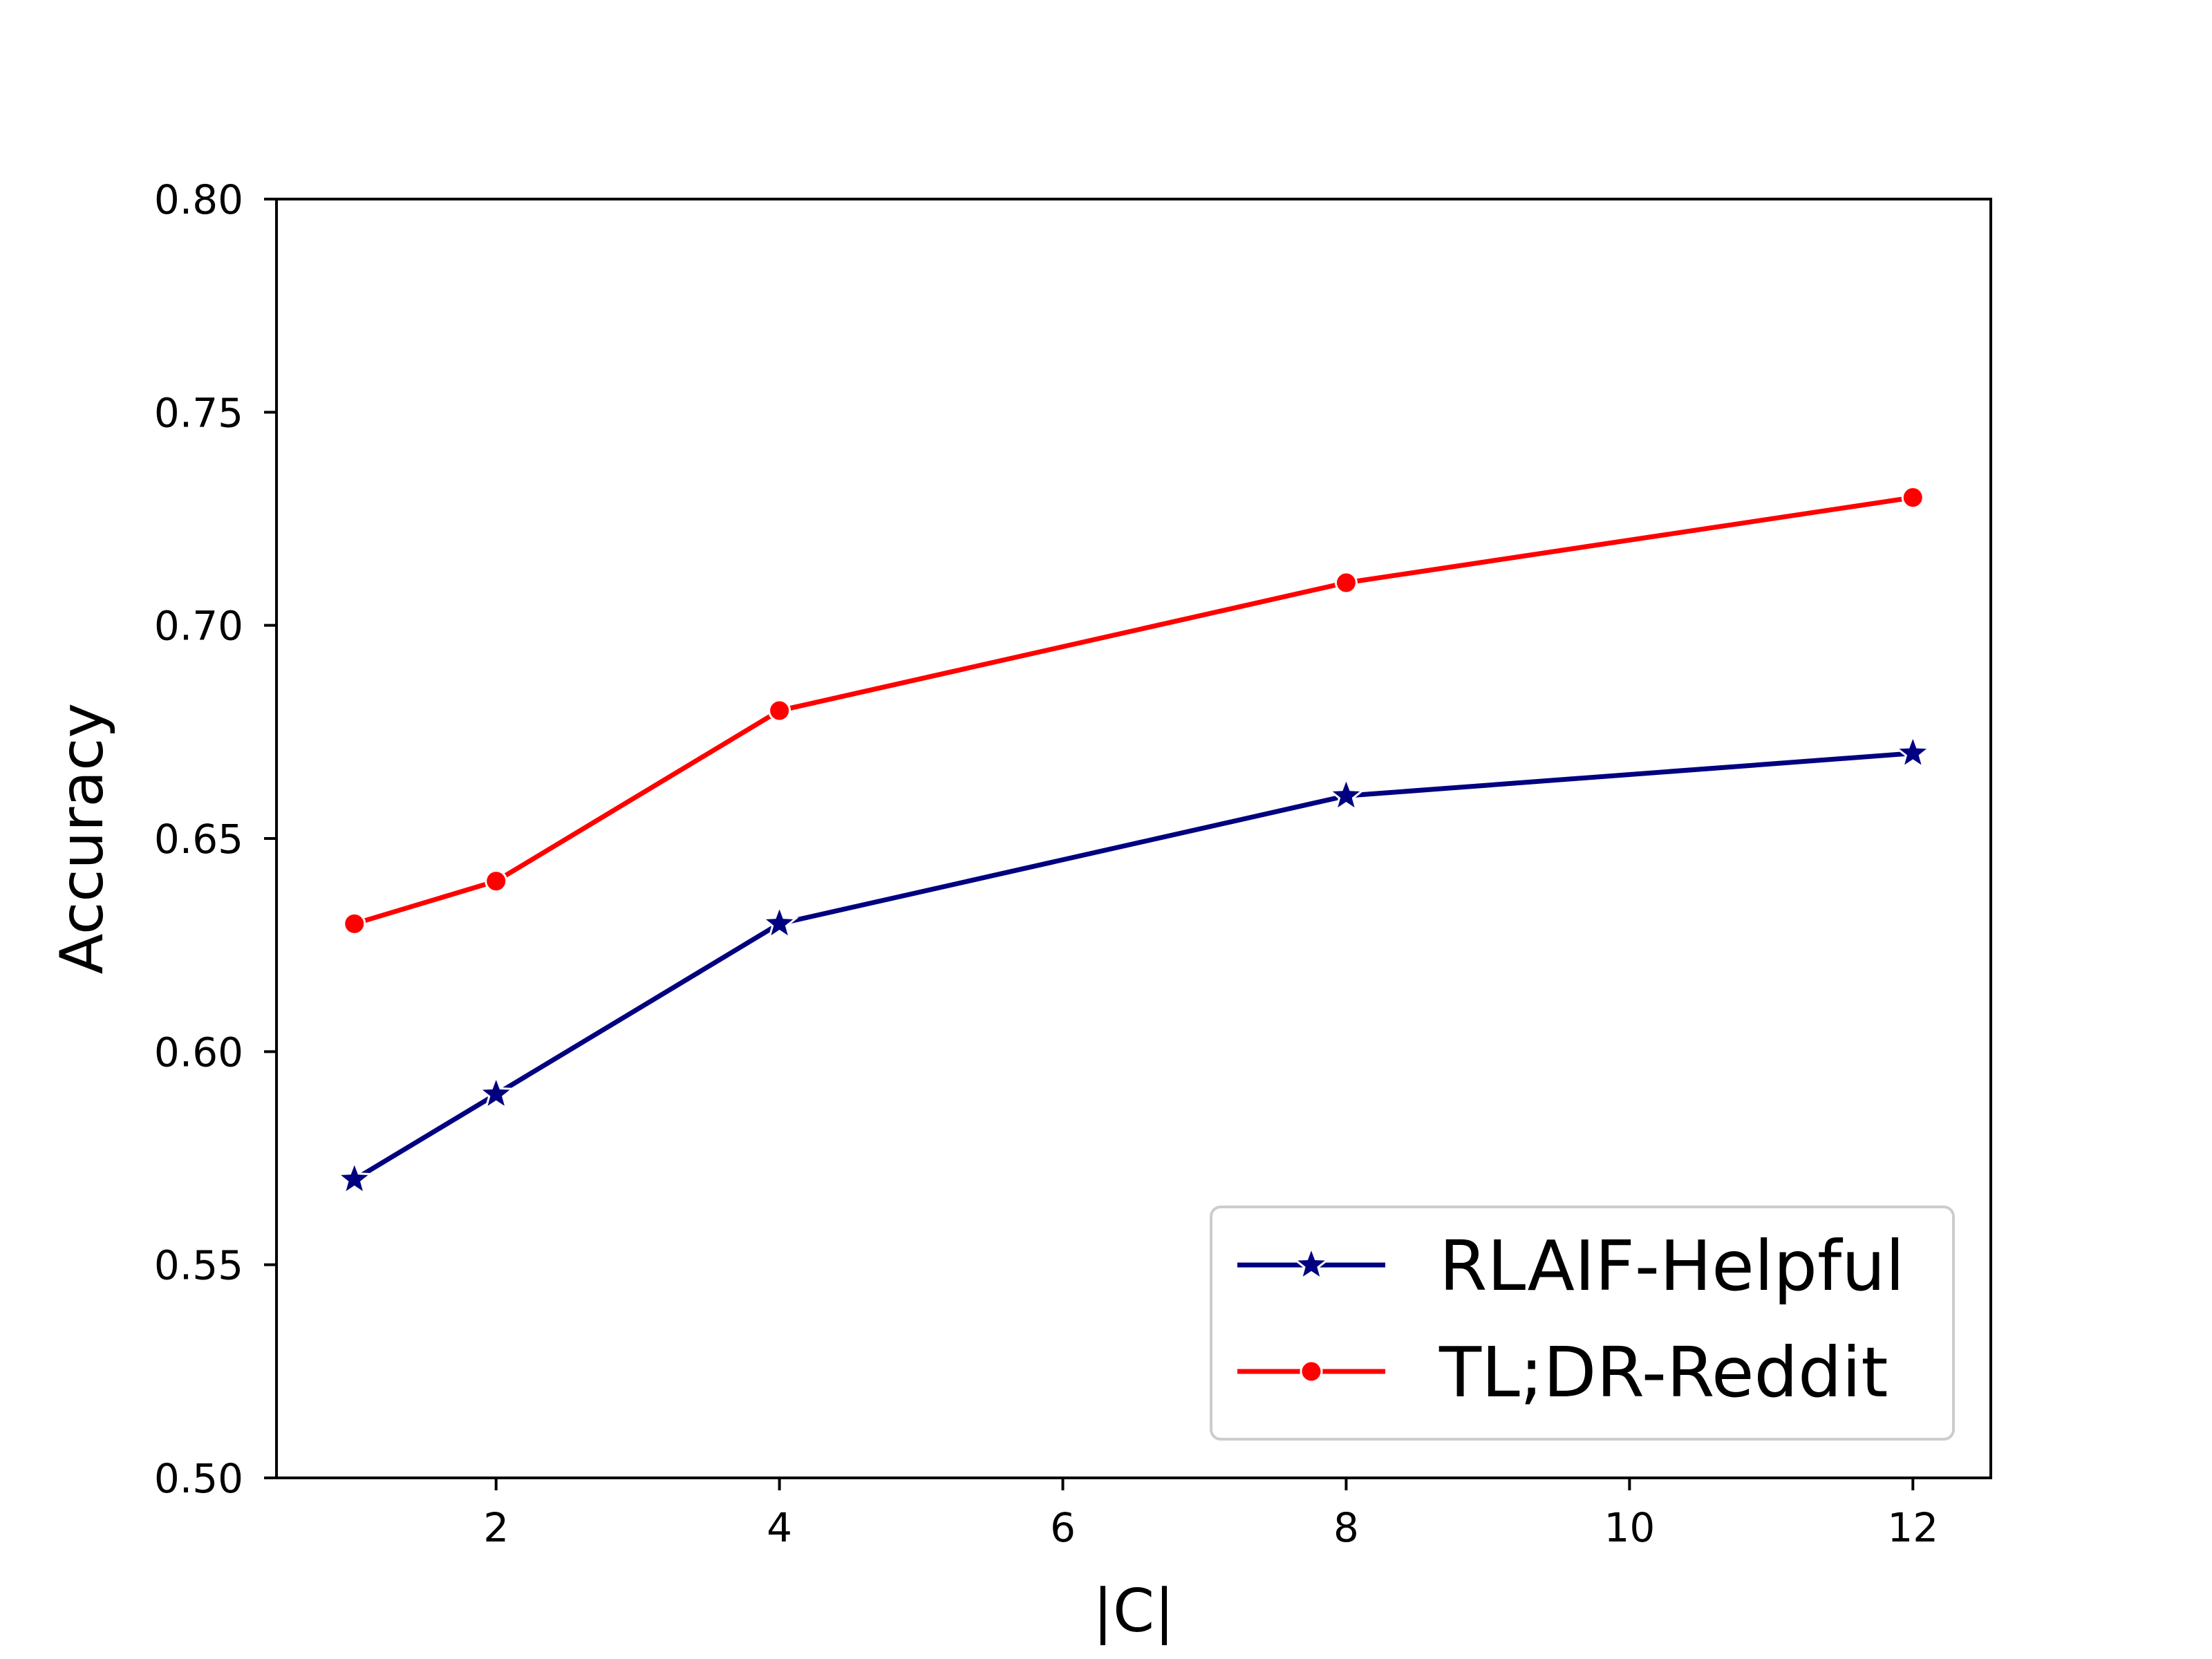  I want to click on x-tick-label: 6, so click(1063, 1527).